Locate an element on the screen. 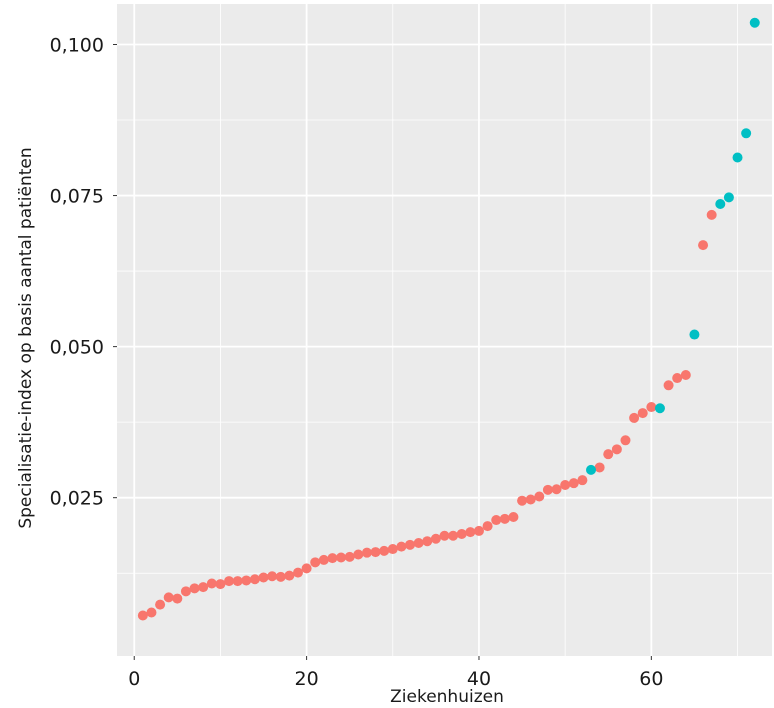 The image size is (774, 708). y-tick-label: 0,075 is located at coordinates (77, 197).